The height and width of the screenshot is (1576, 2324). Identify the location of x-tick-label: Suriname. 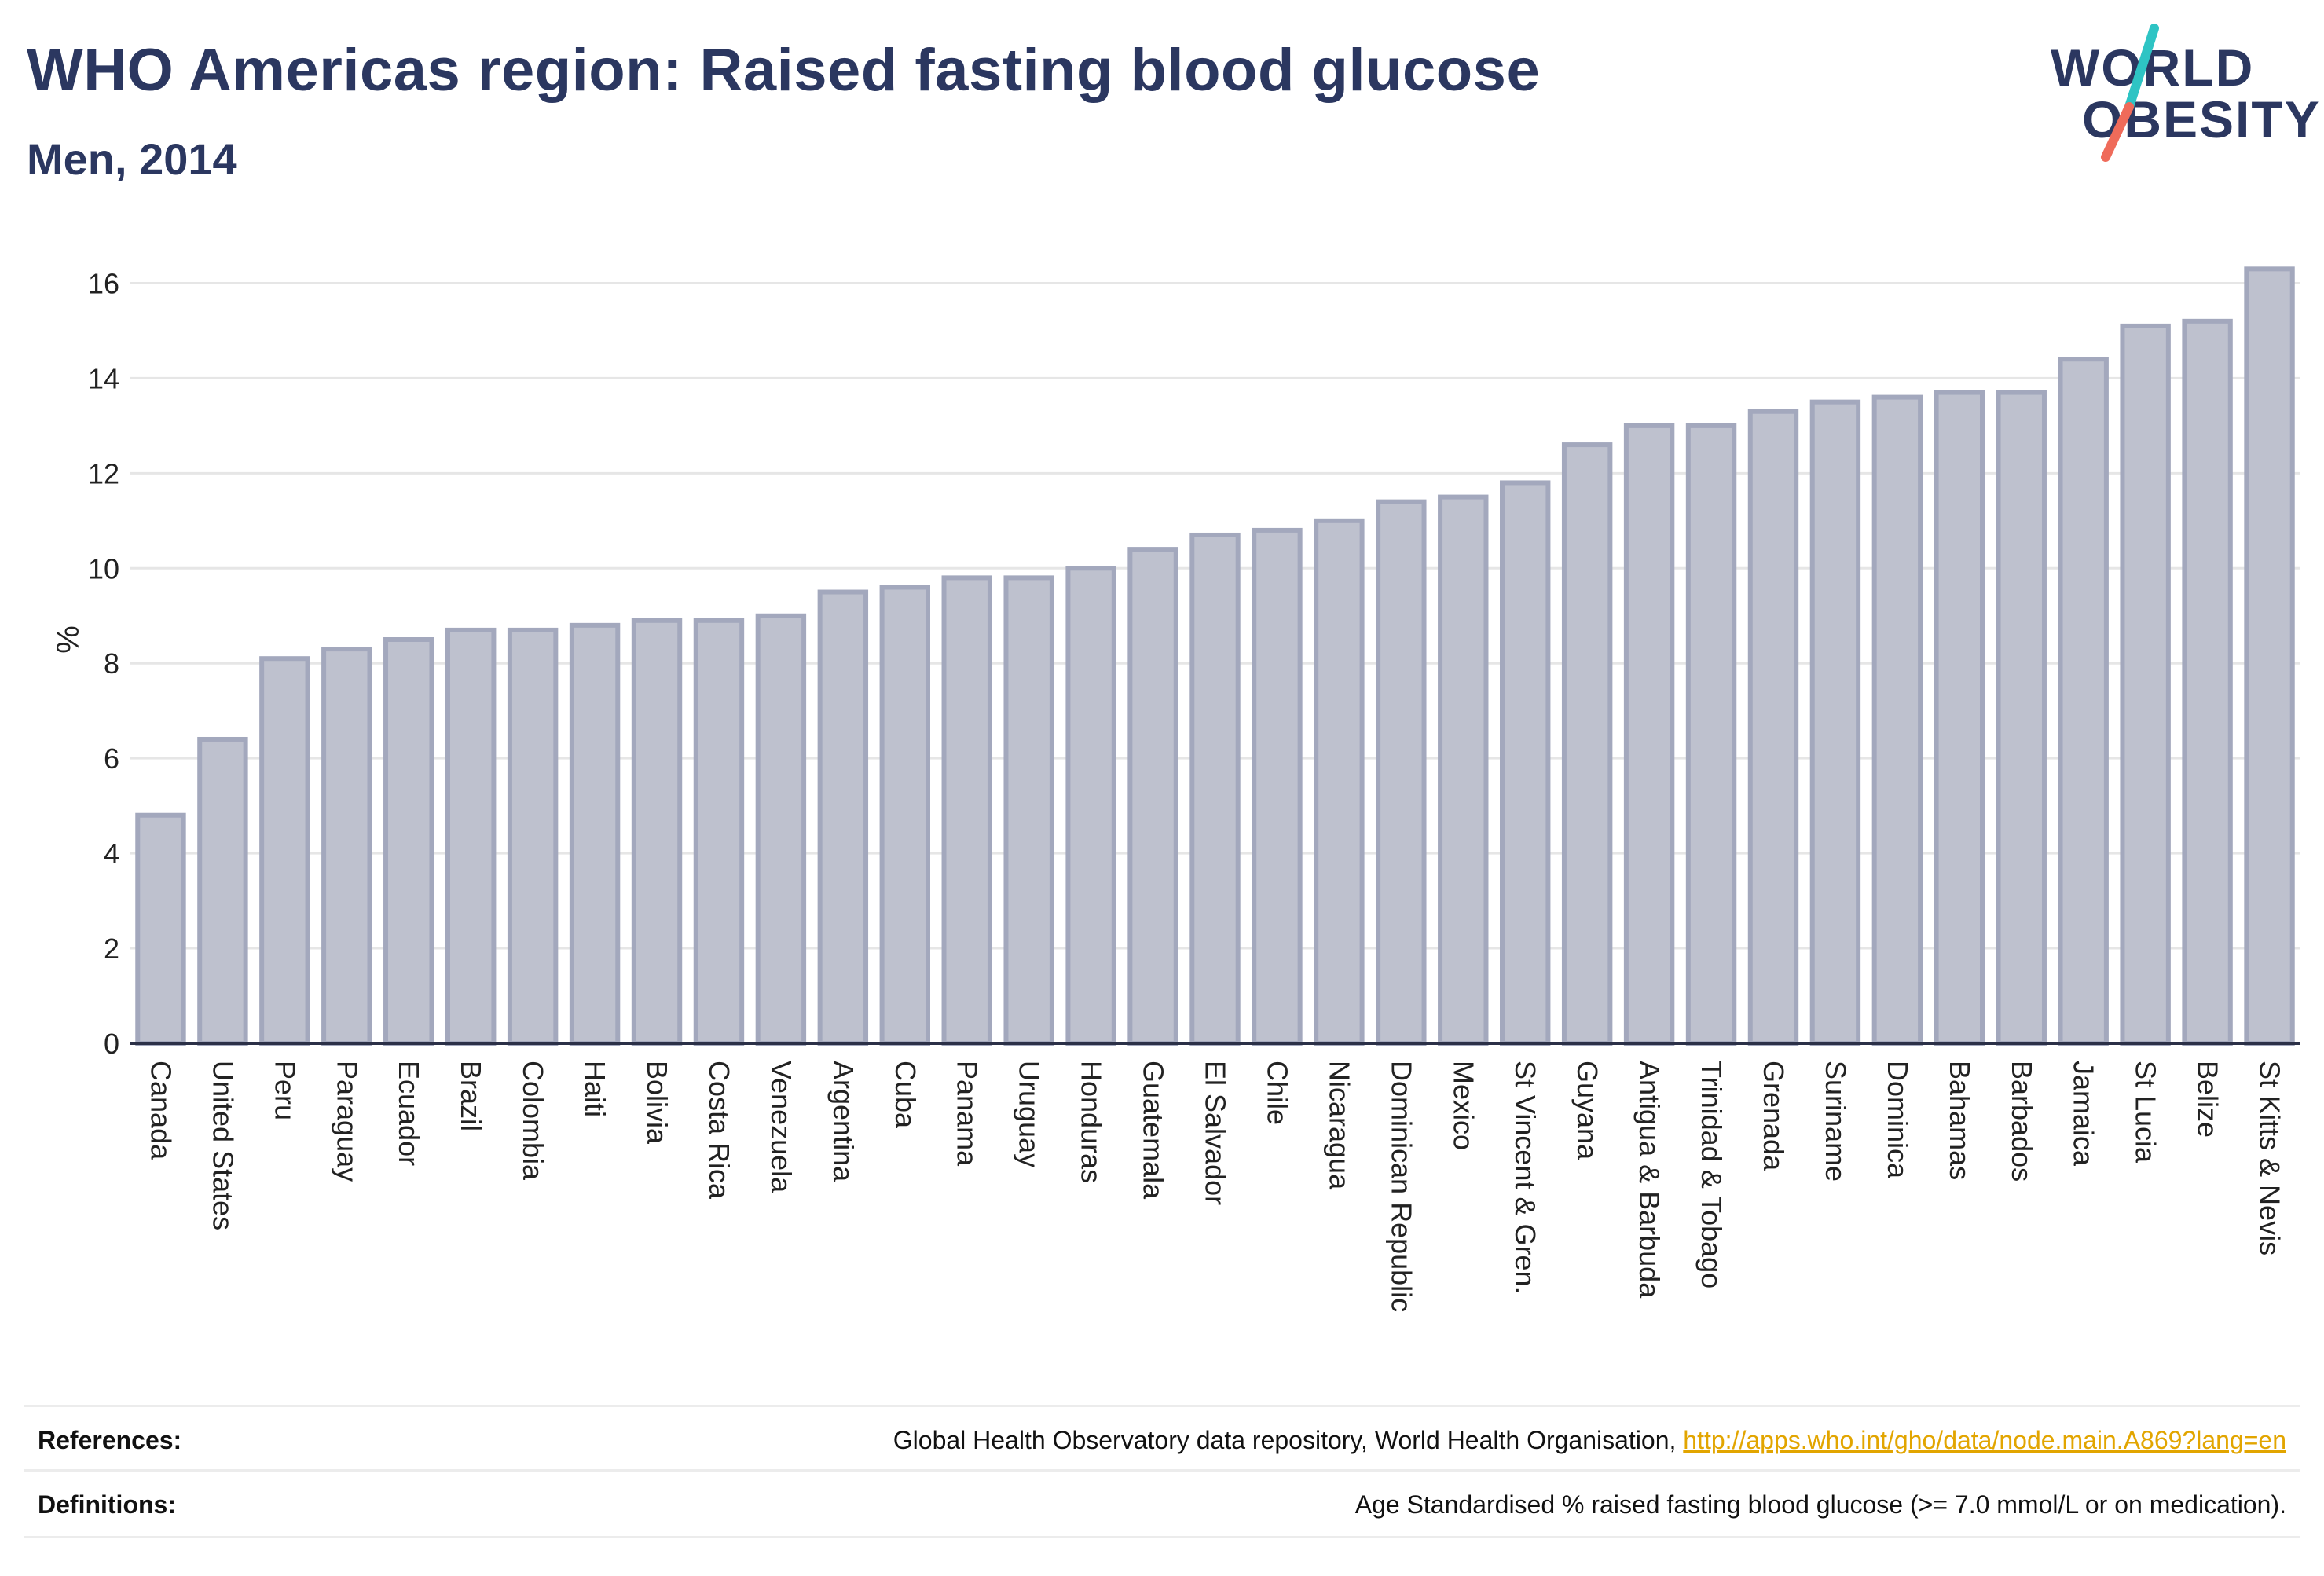
(1836, 1121).